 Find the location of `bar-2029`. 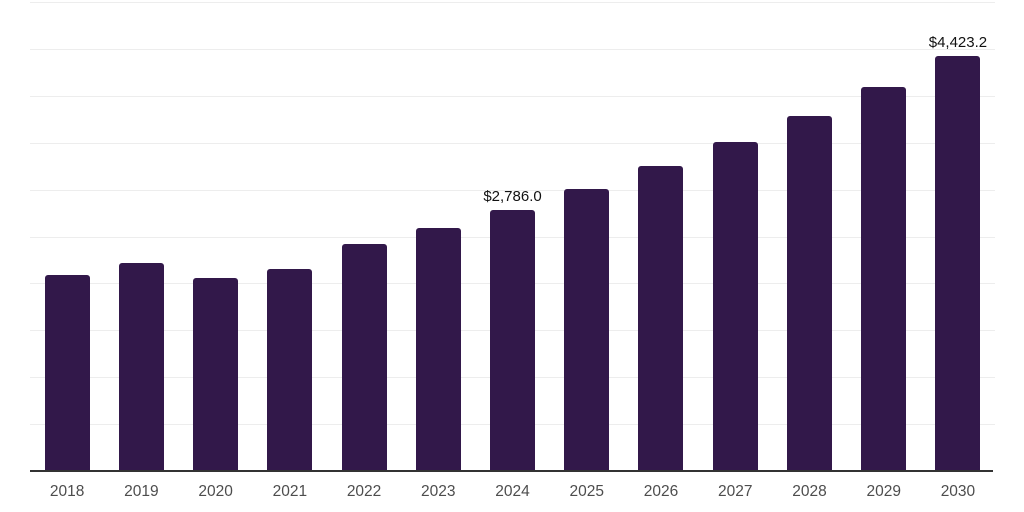

bar-2029 is located at coordinates (884, 278).